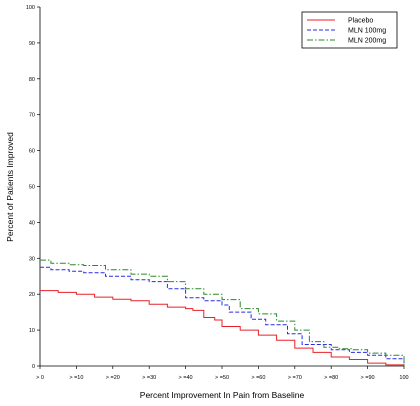 This screenshot has width=420, height=406. I want to click on y-tick-label: 20, so click(32, 295).